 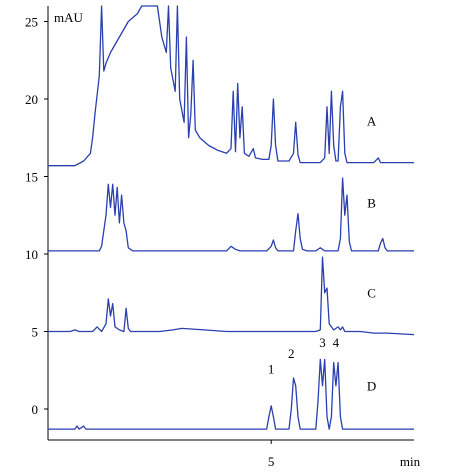 I want to click on trace-label-c: C, so click(x=371, y=292).